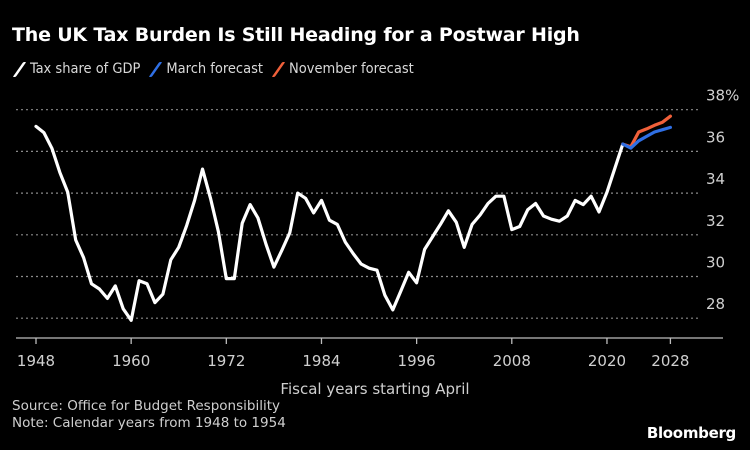 Image resolution: width=750 pixels, height=450 pixels. I want to click on footnote: Note: Calendar years from 1948 to 1954, so click(149, 423).